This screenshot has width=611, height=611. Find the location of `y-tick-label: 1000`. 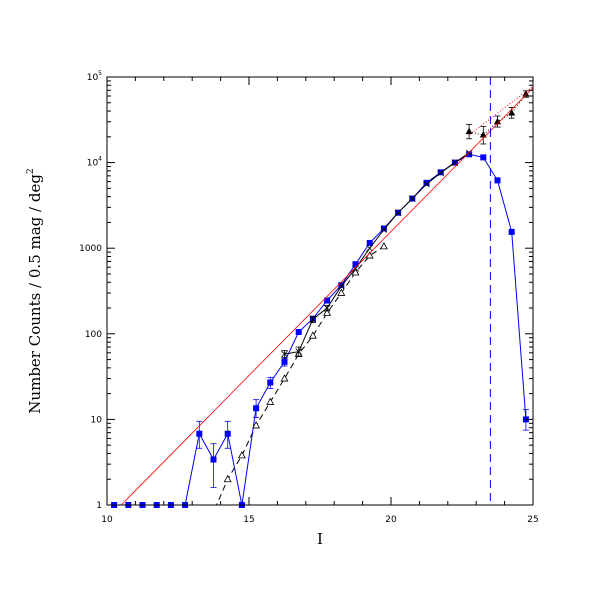

y-tick-label: 1000 is located at coordinates (90, 249).